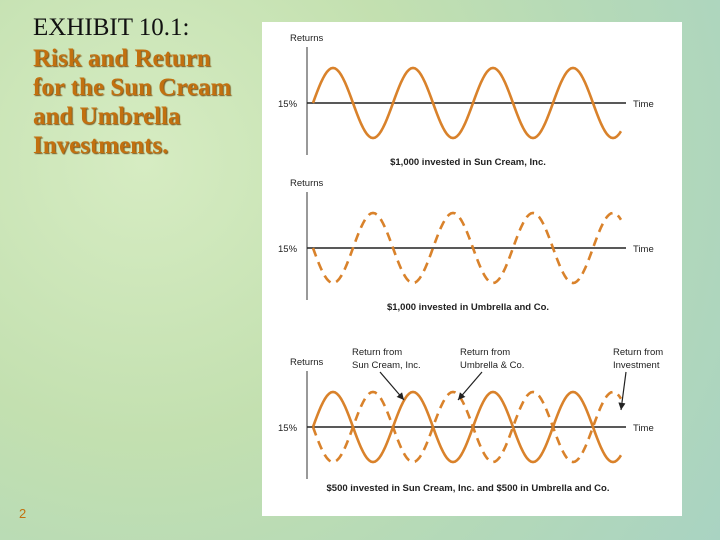  What do you see at coordinates (111, 27) in the screenshot?
I see `exhibit-label: EXHIBIT 10.1:` at bounding box center [111, 27].